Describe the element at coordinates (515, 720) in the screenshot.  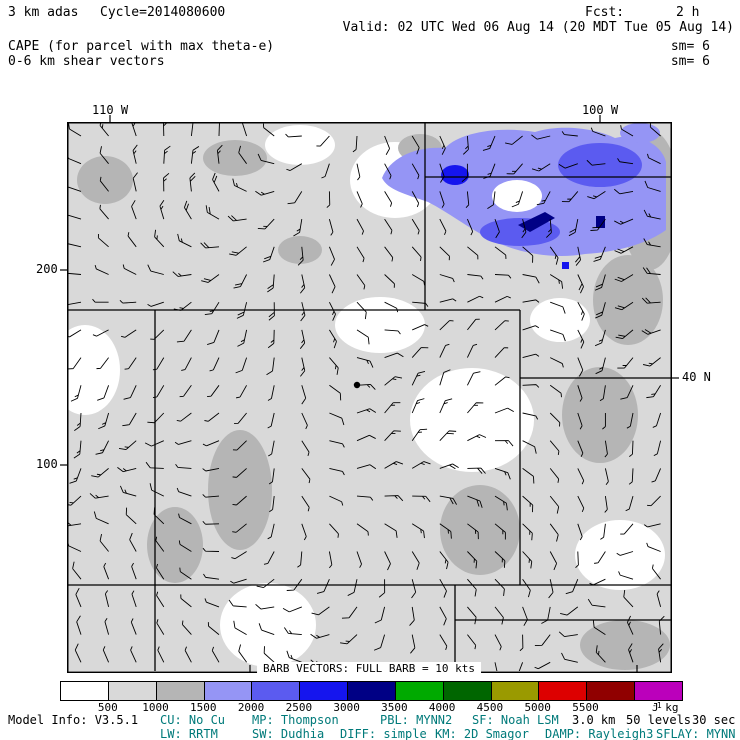
I see `model-info-item: SF: Noah LSM` at that location.